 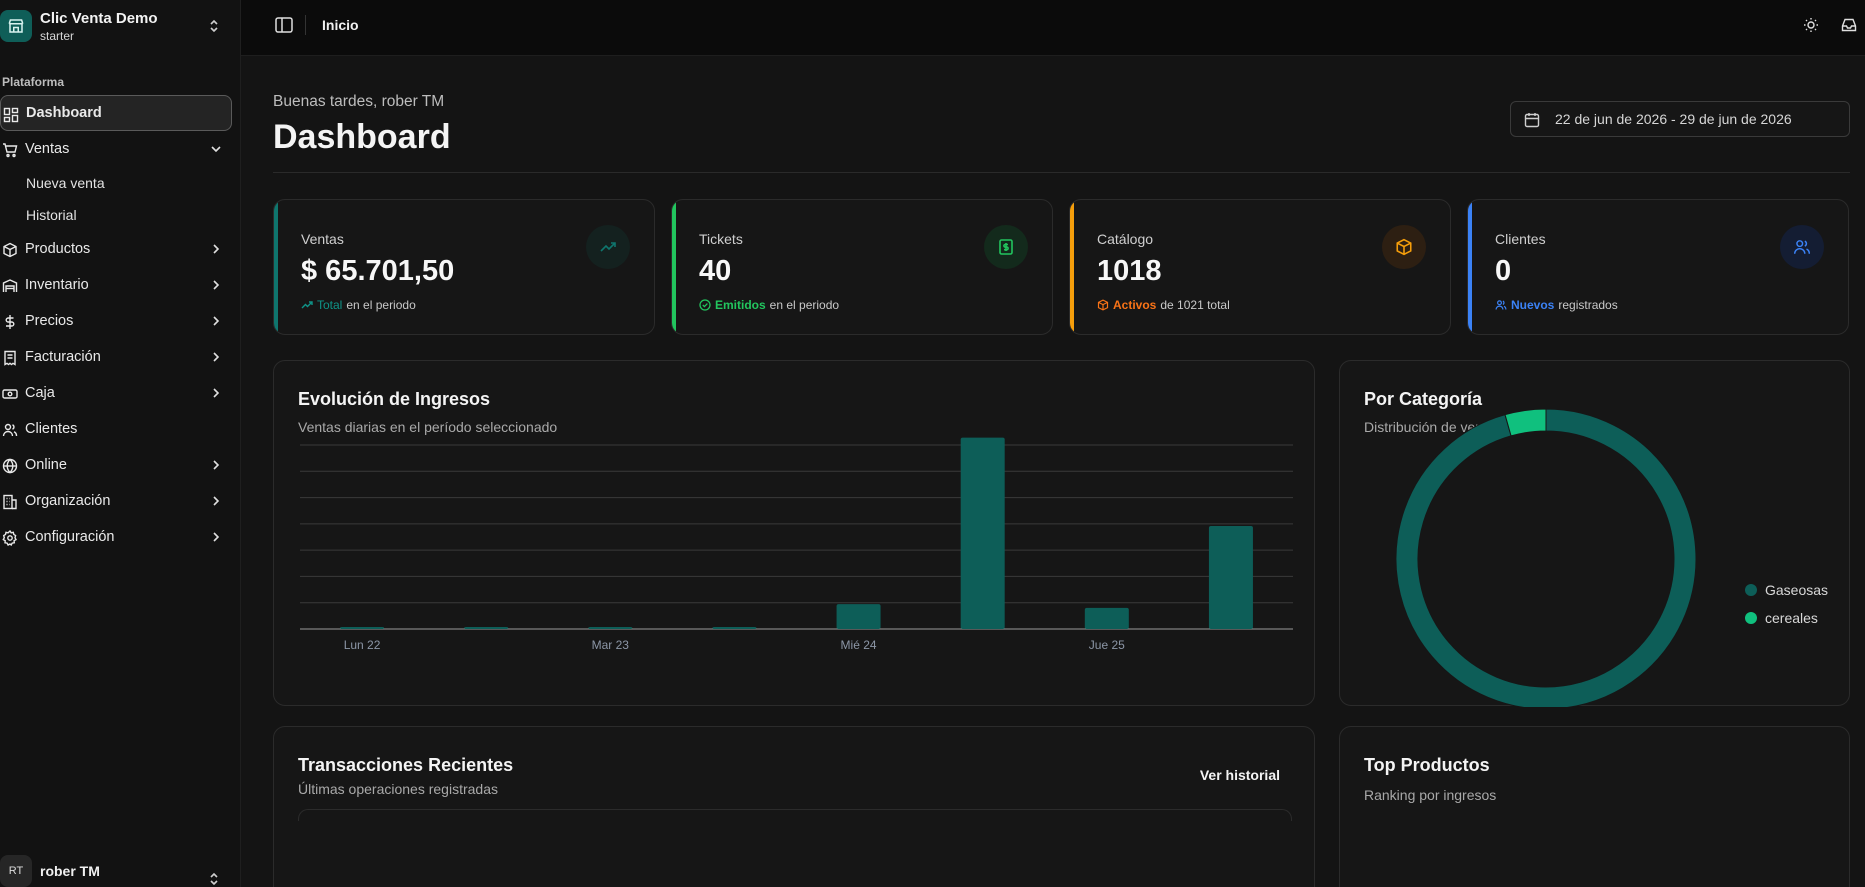 I want to click on toggle-sidebar-icon, so click(x=284, y=25).